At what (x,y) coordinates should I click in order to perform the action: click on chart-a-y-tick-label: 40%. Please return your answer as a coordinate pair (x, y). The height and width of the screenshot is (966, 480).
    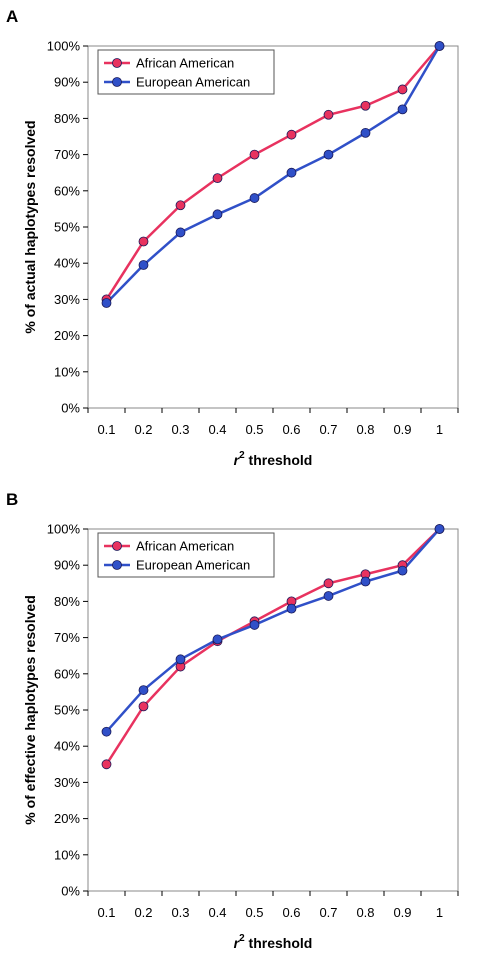
    Looking at the image, I should click on (67, 263).